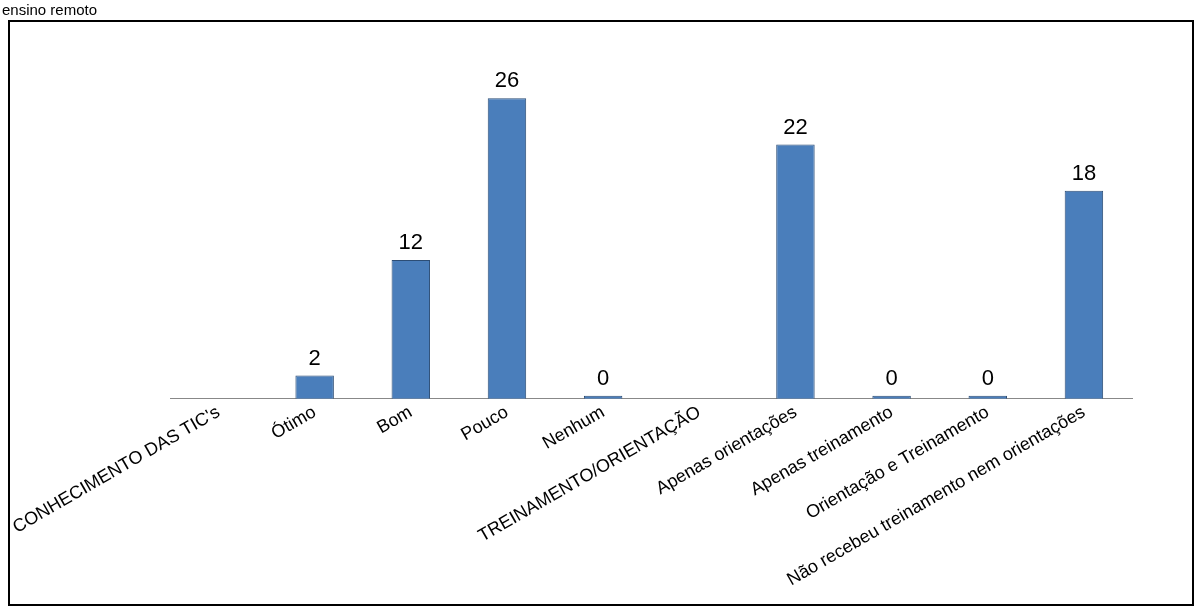 The image size is (1203, 608). What do you see at coordinates (1084, 172) in the screenshot?
I see `data-label: 18` at bounding box center [1084, 172].